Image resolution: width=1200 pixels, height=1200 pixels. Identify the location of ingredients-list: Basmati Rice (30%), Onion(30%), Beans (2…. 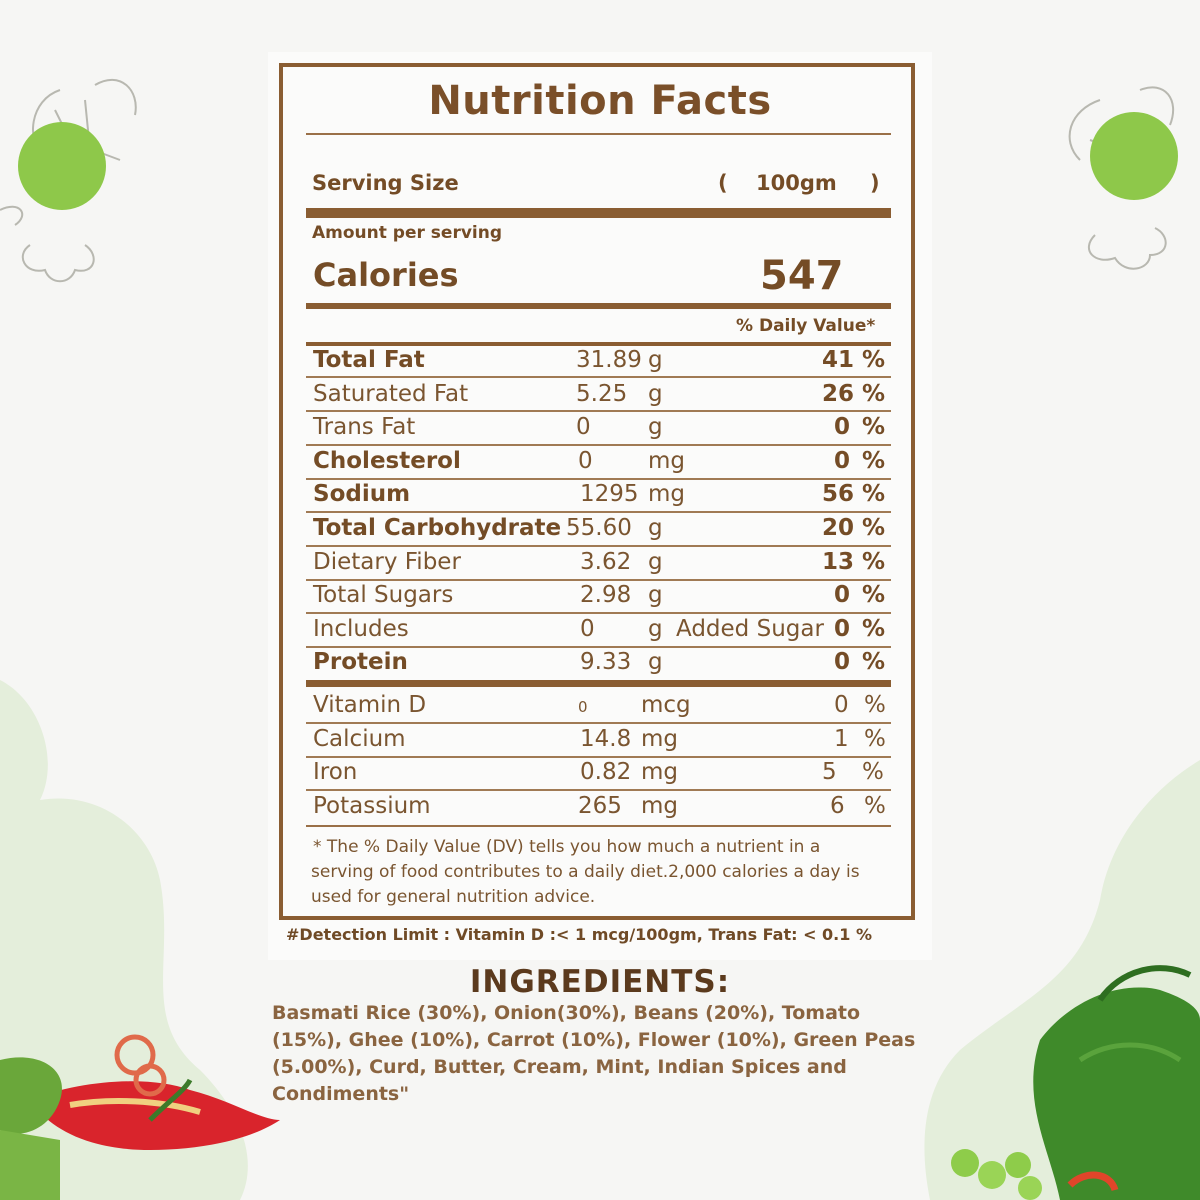
(594, 1053).